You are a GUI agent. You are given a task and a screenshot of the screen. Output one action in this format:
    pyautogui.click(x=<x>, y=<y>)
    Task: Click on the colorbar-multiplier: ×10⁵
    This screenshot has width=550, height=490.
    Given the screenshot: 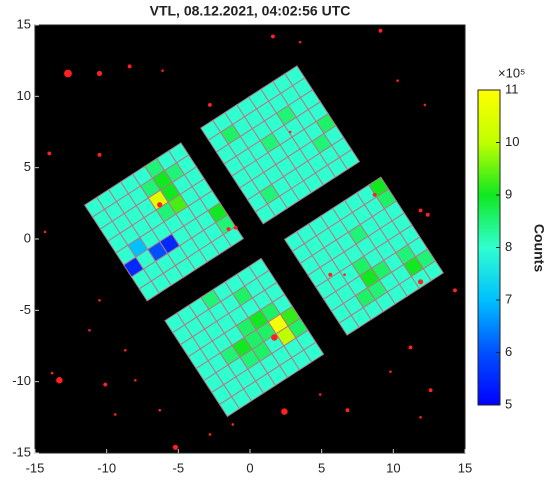 What is the action you would take?
    pyautogui.click(x=511, y=72)
    